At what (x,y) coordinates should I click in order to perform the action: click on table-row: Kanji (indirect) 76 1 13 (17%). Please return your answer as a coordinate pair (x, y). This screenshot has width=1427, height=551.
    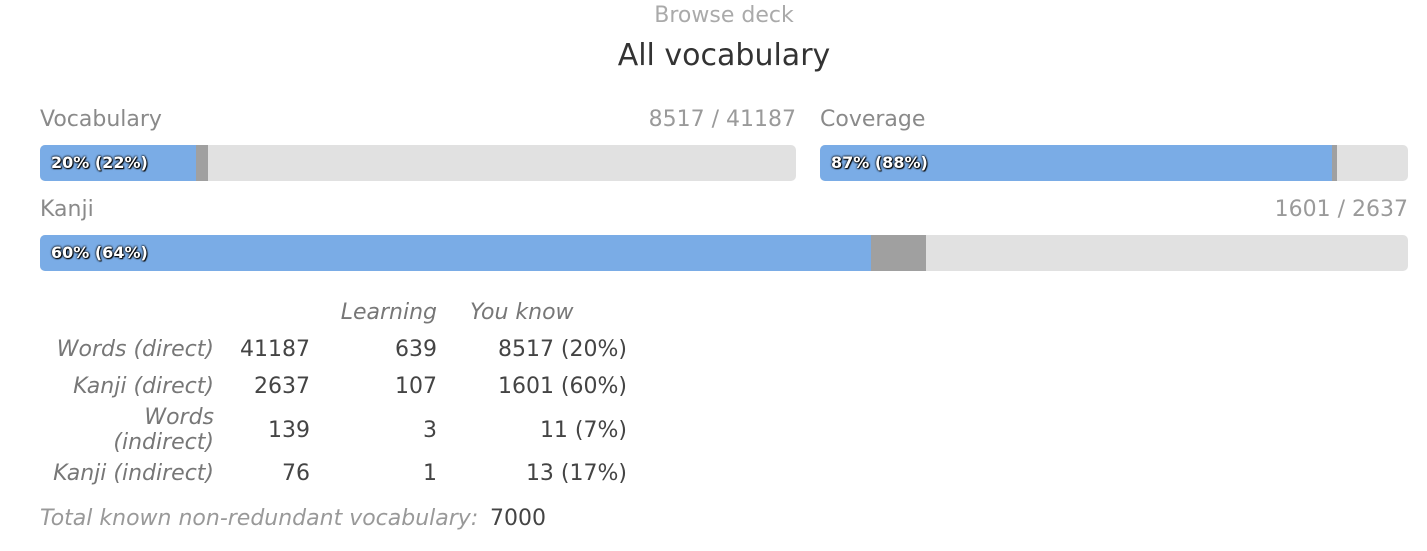
    Looking at the image, I should click on (333, 473).